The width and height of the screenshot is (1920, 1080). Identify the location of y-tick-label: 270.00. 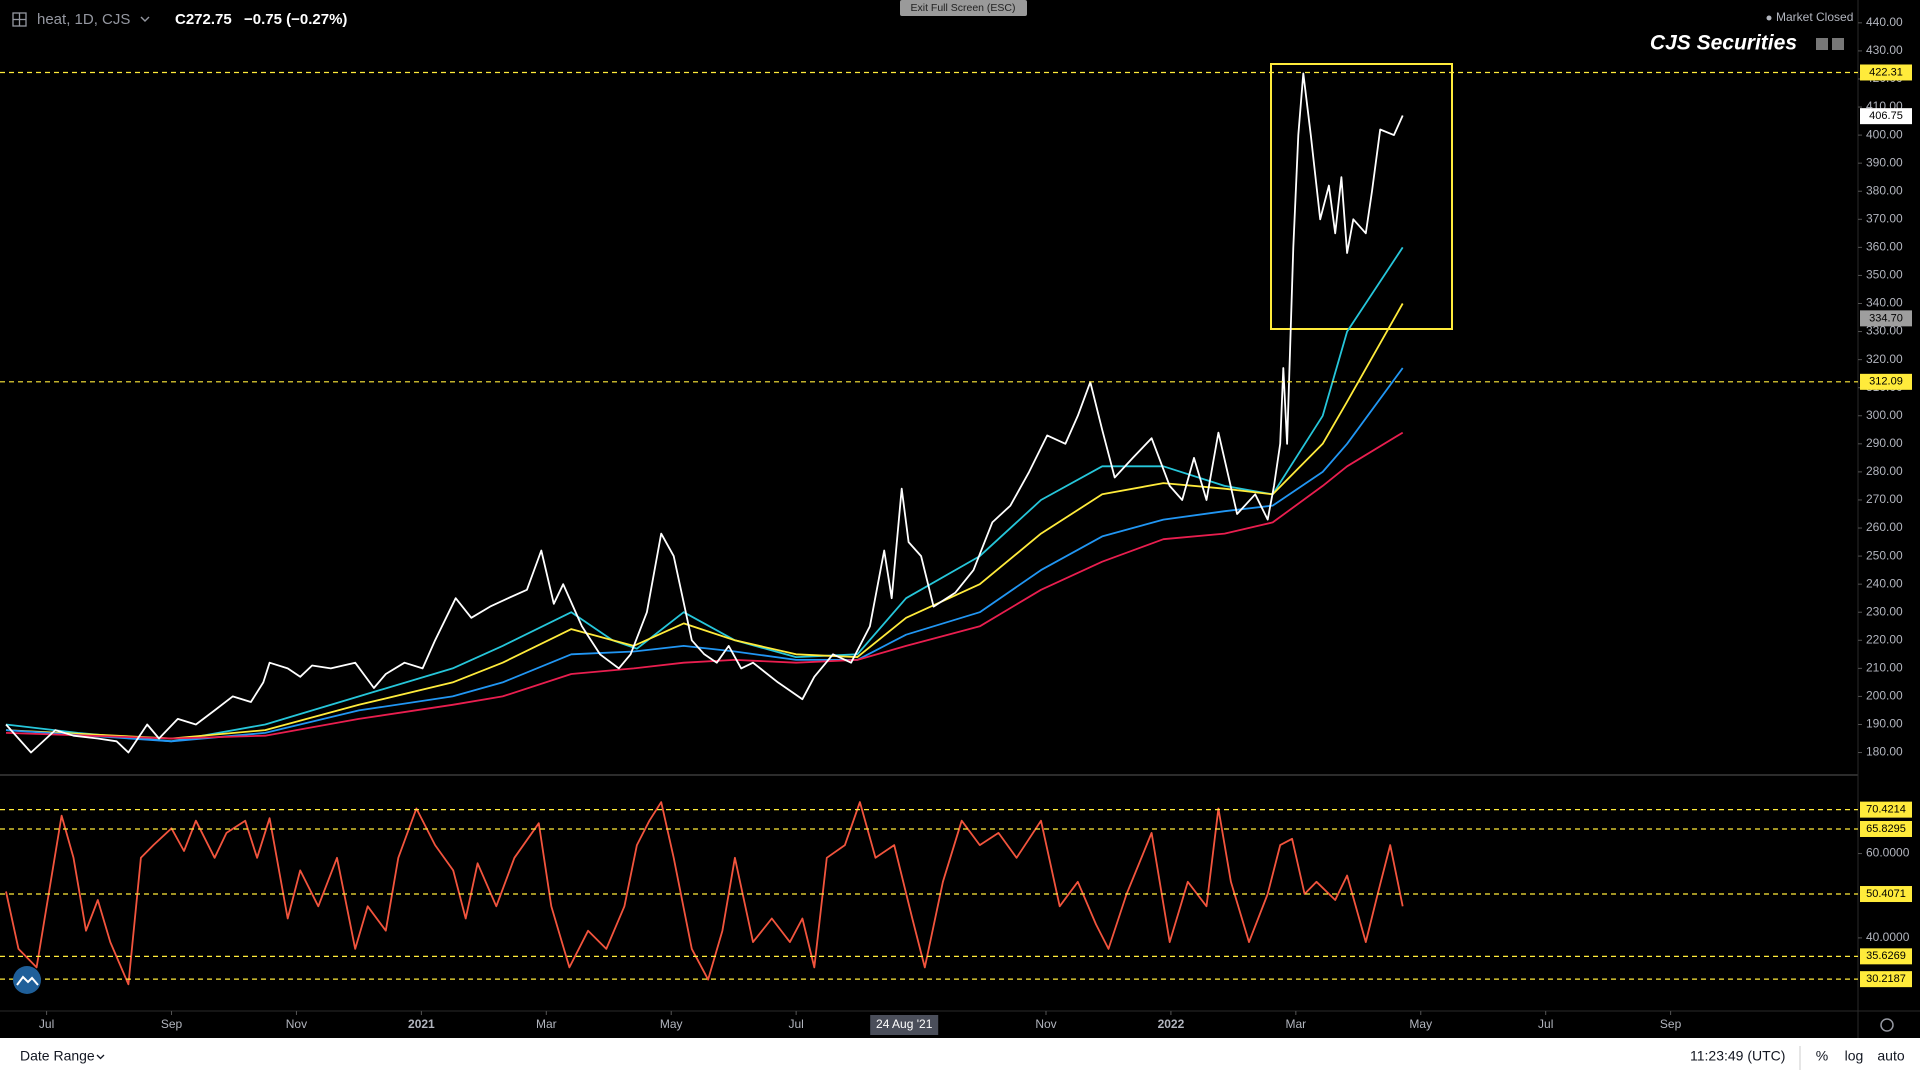
(1884, 499).